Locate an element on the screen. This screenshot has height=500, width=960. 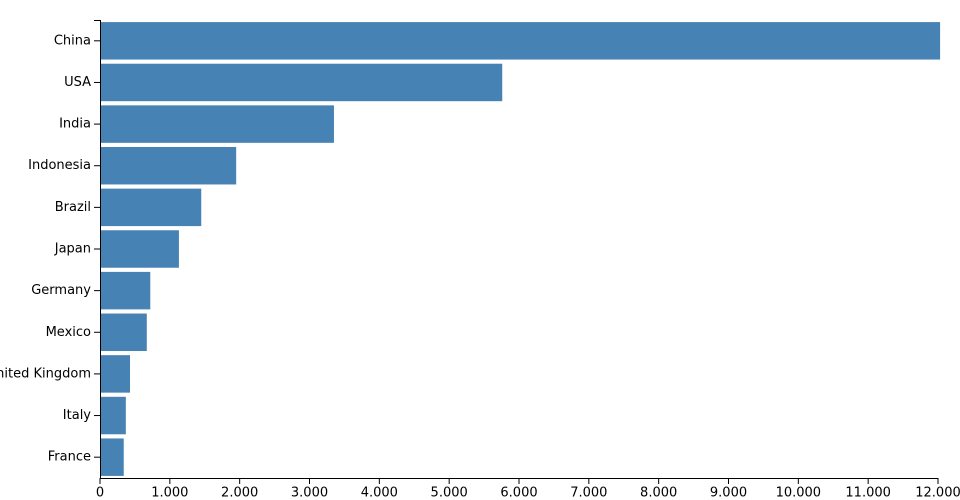
x-tick-label: 7.000 is located at coordinates (588, 493).